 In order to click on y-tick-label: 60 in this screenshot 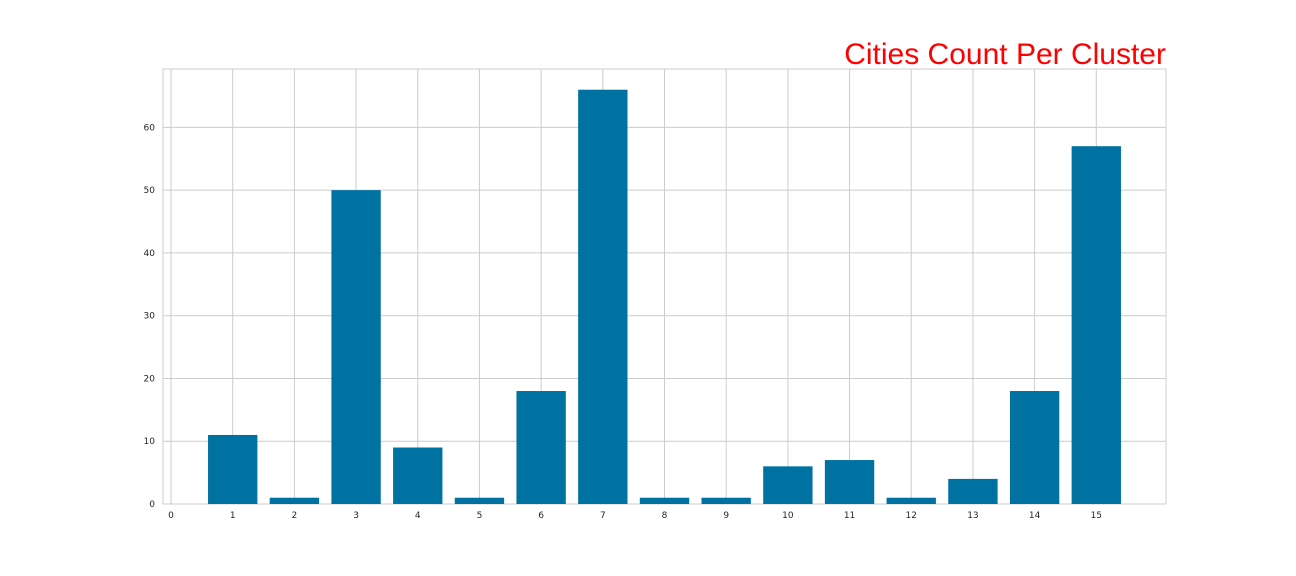, I will do `click(150, 128)`.